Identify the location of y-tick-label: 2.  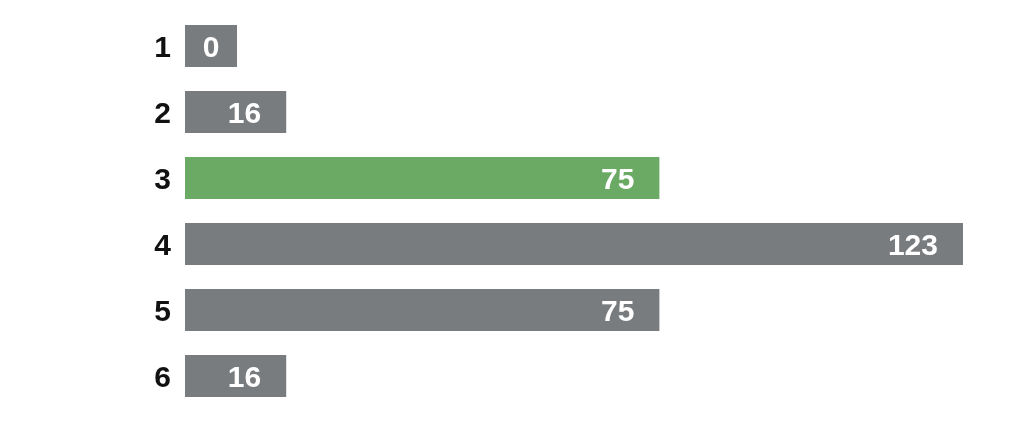
(162, 112).